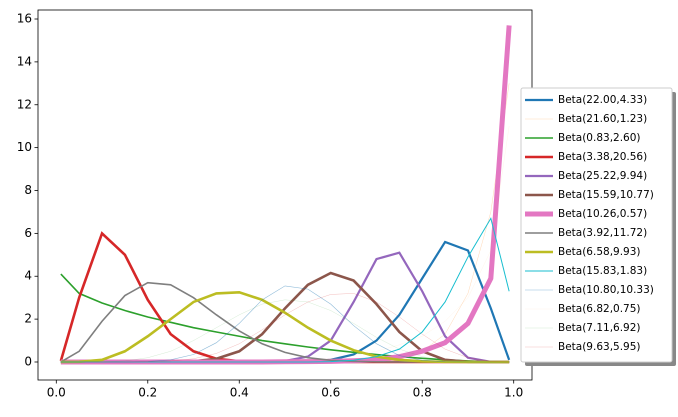  I want to click on y-tick-label: 14, so click(24, 61).